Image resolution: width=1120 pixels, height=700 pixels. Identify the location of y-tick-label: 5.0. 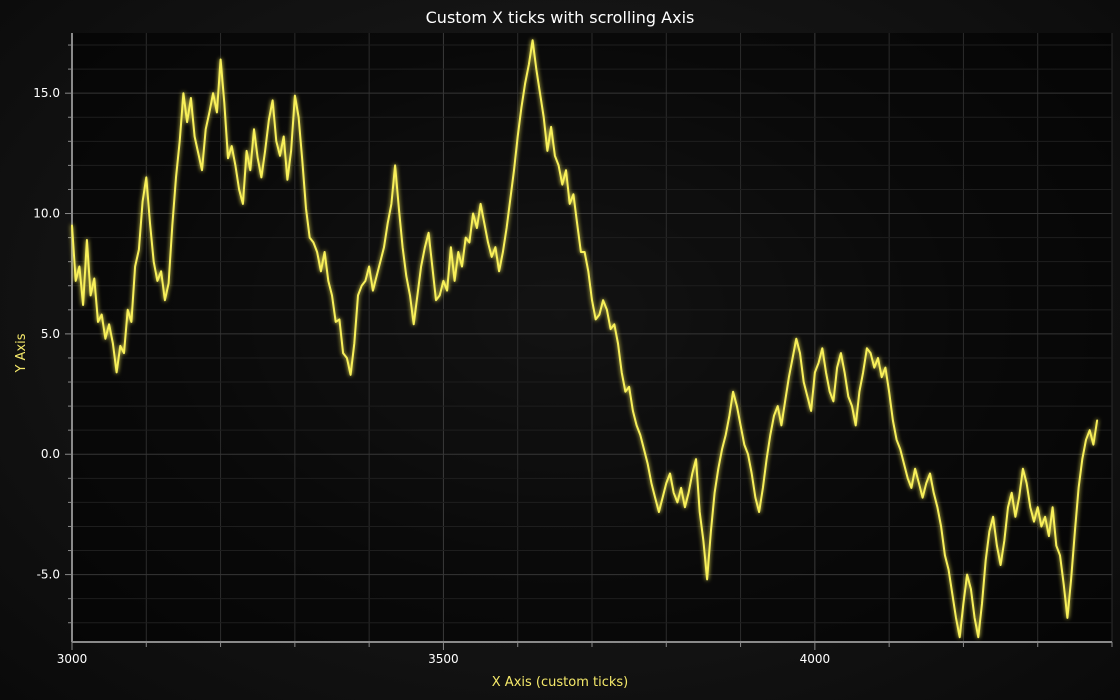
(50, 334).